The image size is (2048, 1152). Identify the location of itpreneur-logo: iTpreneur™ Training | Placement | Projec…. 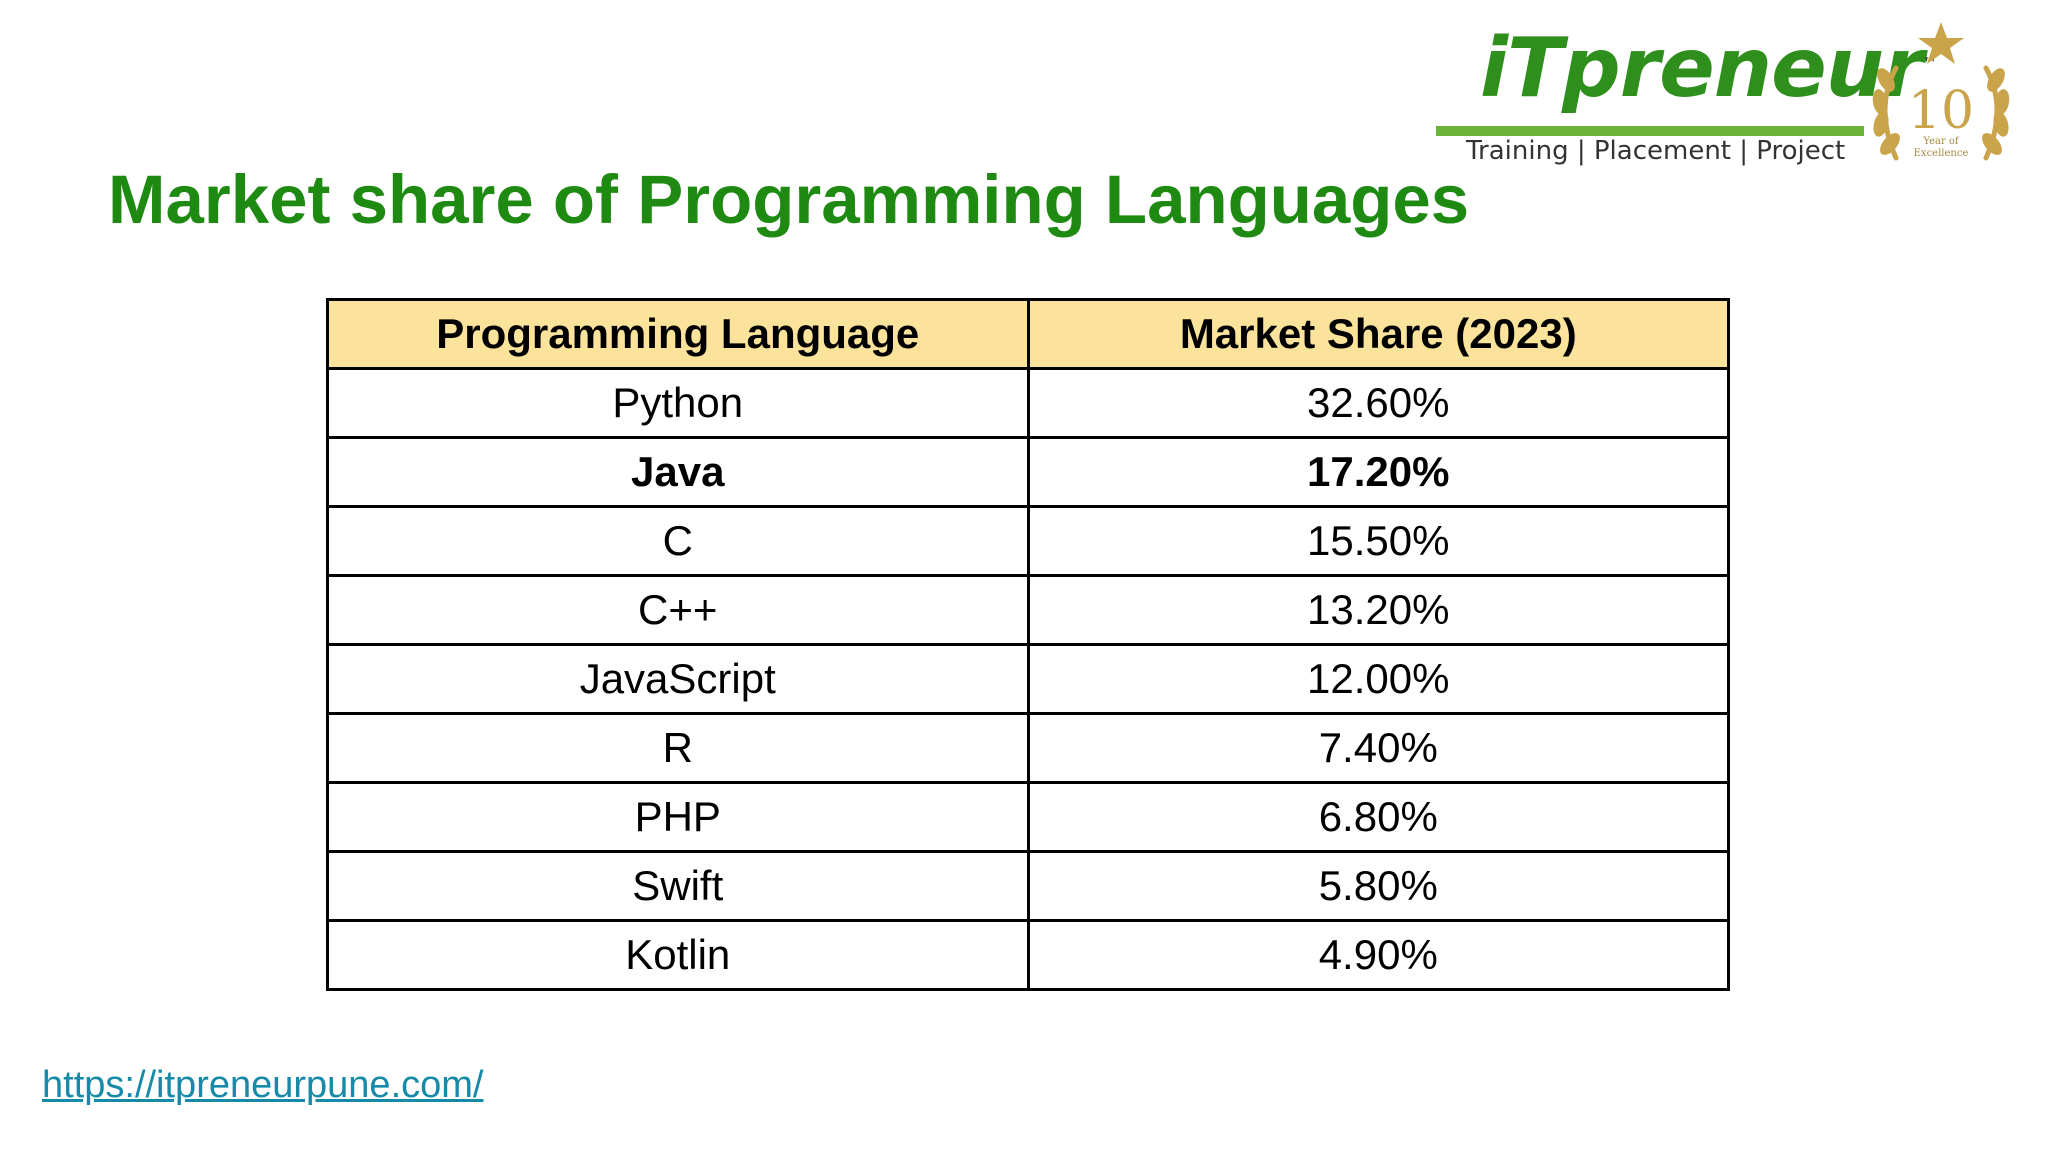
(1736, 103).